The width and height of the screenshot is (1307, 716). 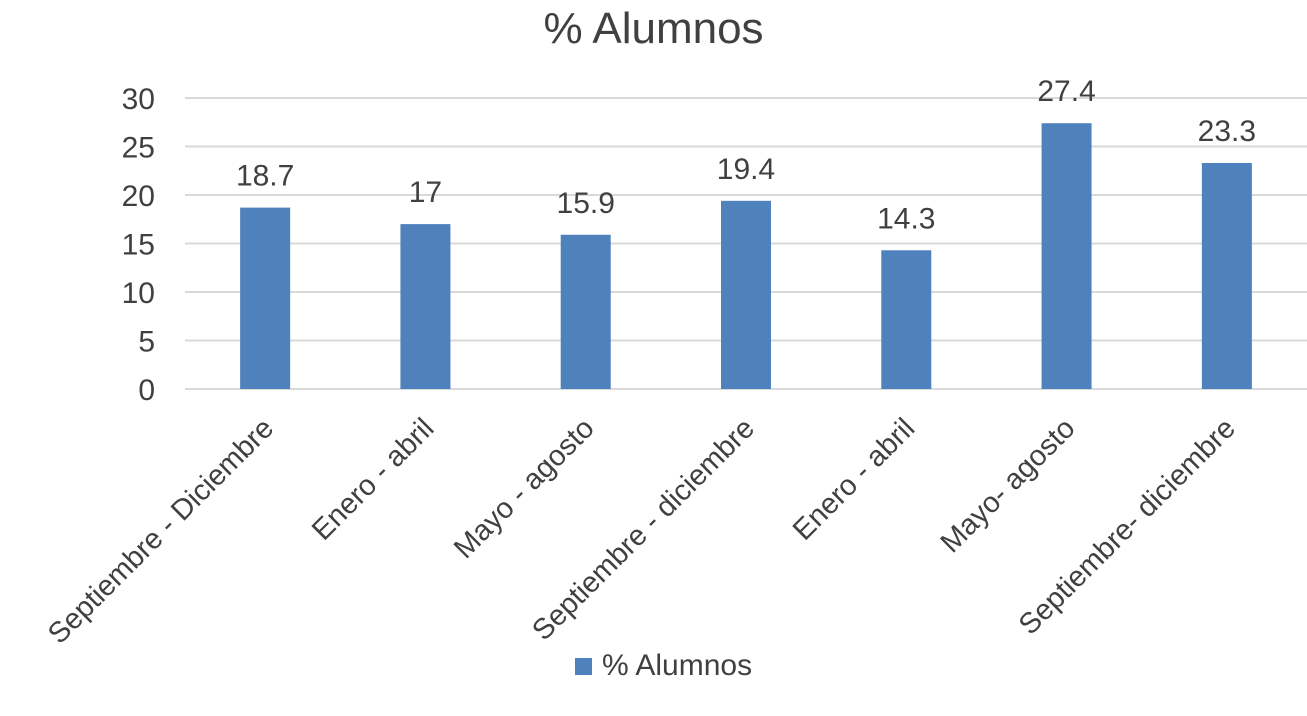 I want to click on data-label: 23.3, so click(x=1227, y=131).